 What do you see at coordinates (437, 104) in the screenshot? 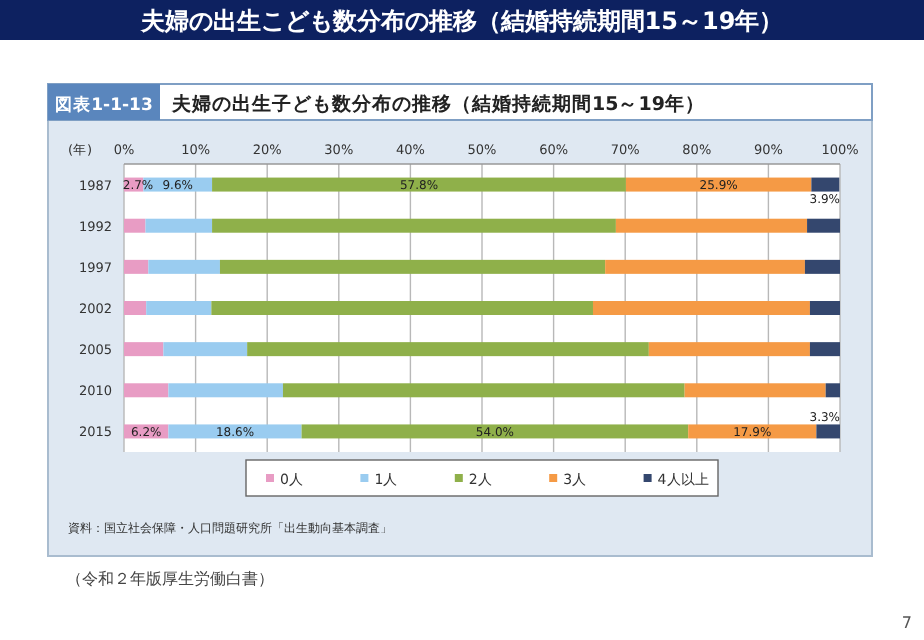
I see `chart-subtitle: 夫婦の出生子ども数分布の推移（結婚持続期間15～19年）` at bounding box center [437, 104].